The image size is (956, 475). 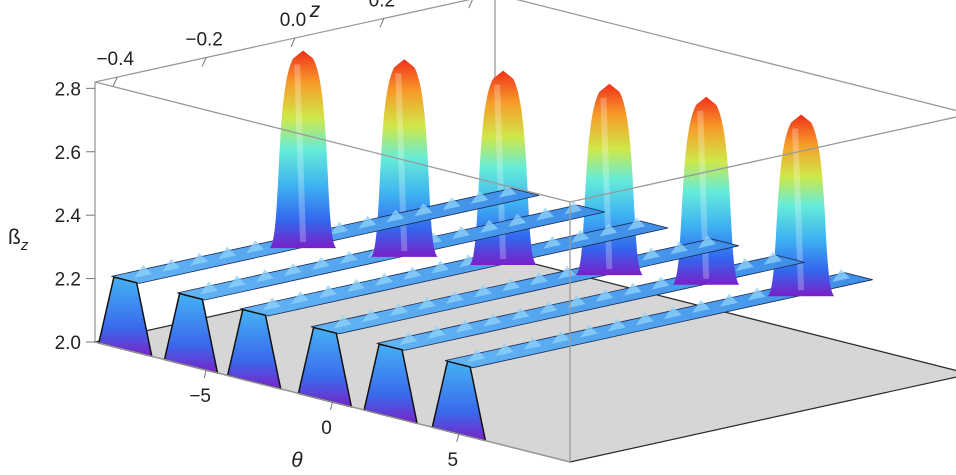 What do you see at coordinates (453, 460) in the screenshot?
I see `theta-tick-label: 5` at bounding box center [453, 460].